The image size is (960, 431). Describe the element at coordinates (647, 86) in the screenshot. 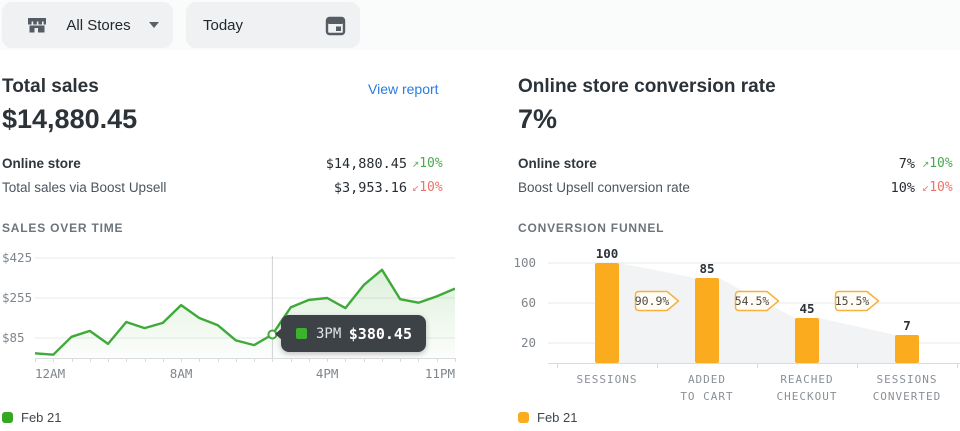

I see `conversion-rate-title: Online store conversion rate` at that location.